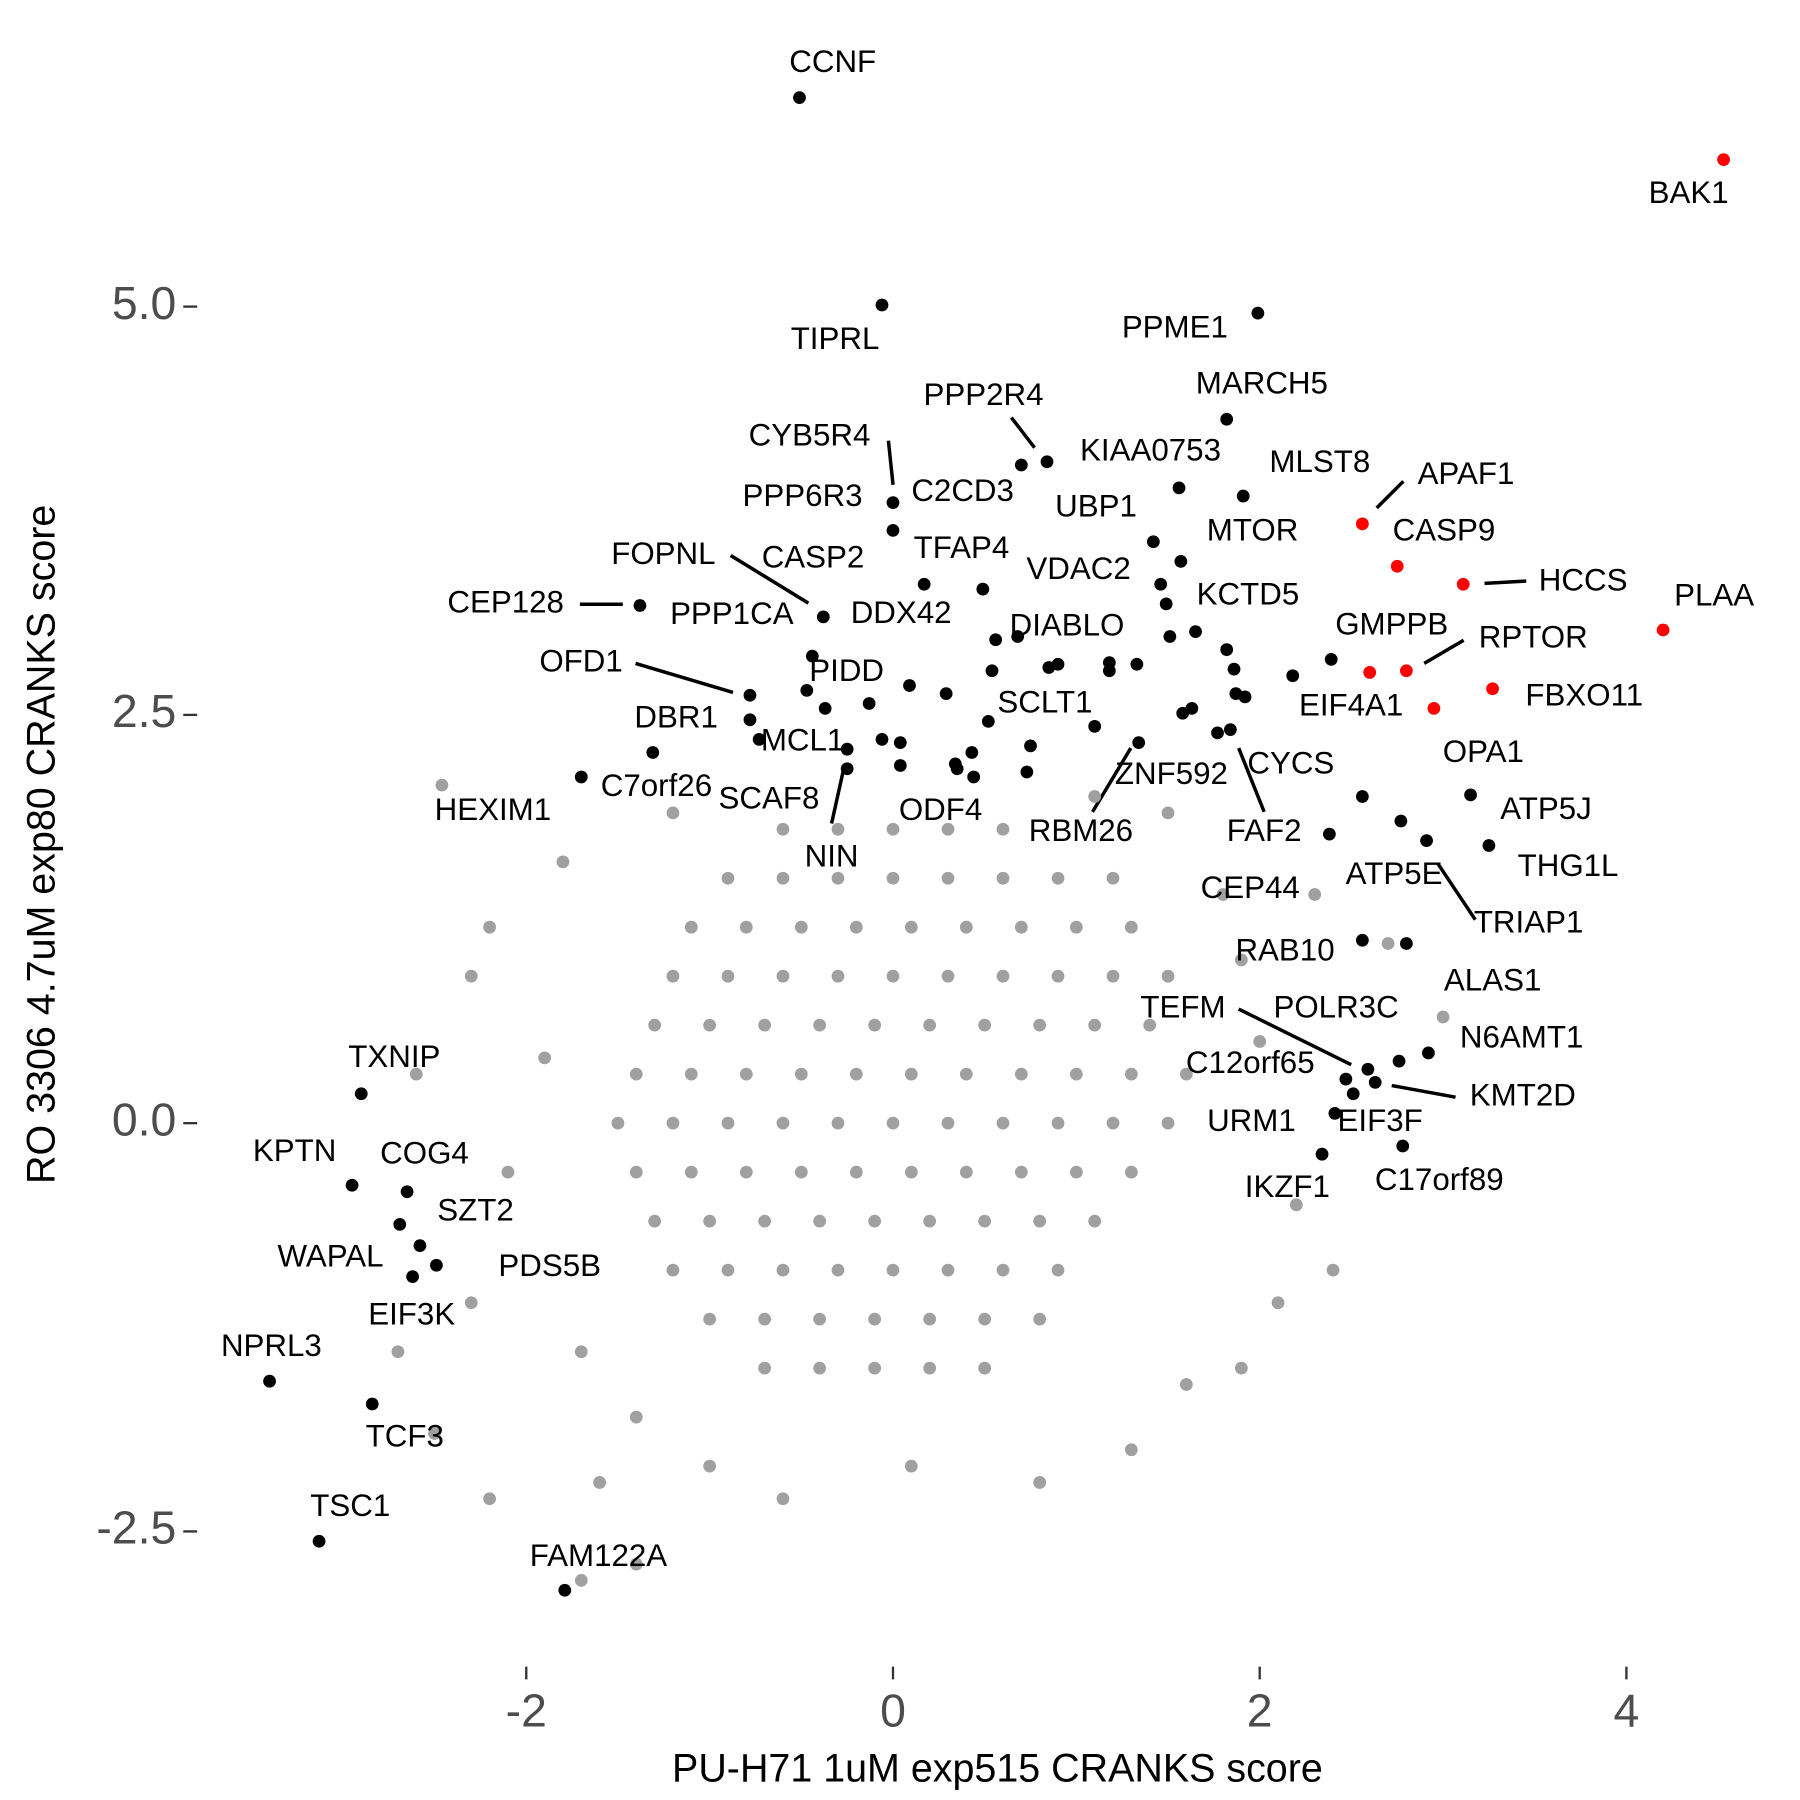 This screenshot has height=1800, width=1800. I want to click on point-label: CEP128, so click(505, 602).